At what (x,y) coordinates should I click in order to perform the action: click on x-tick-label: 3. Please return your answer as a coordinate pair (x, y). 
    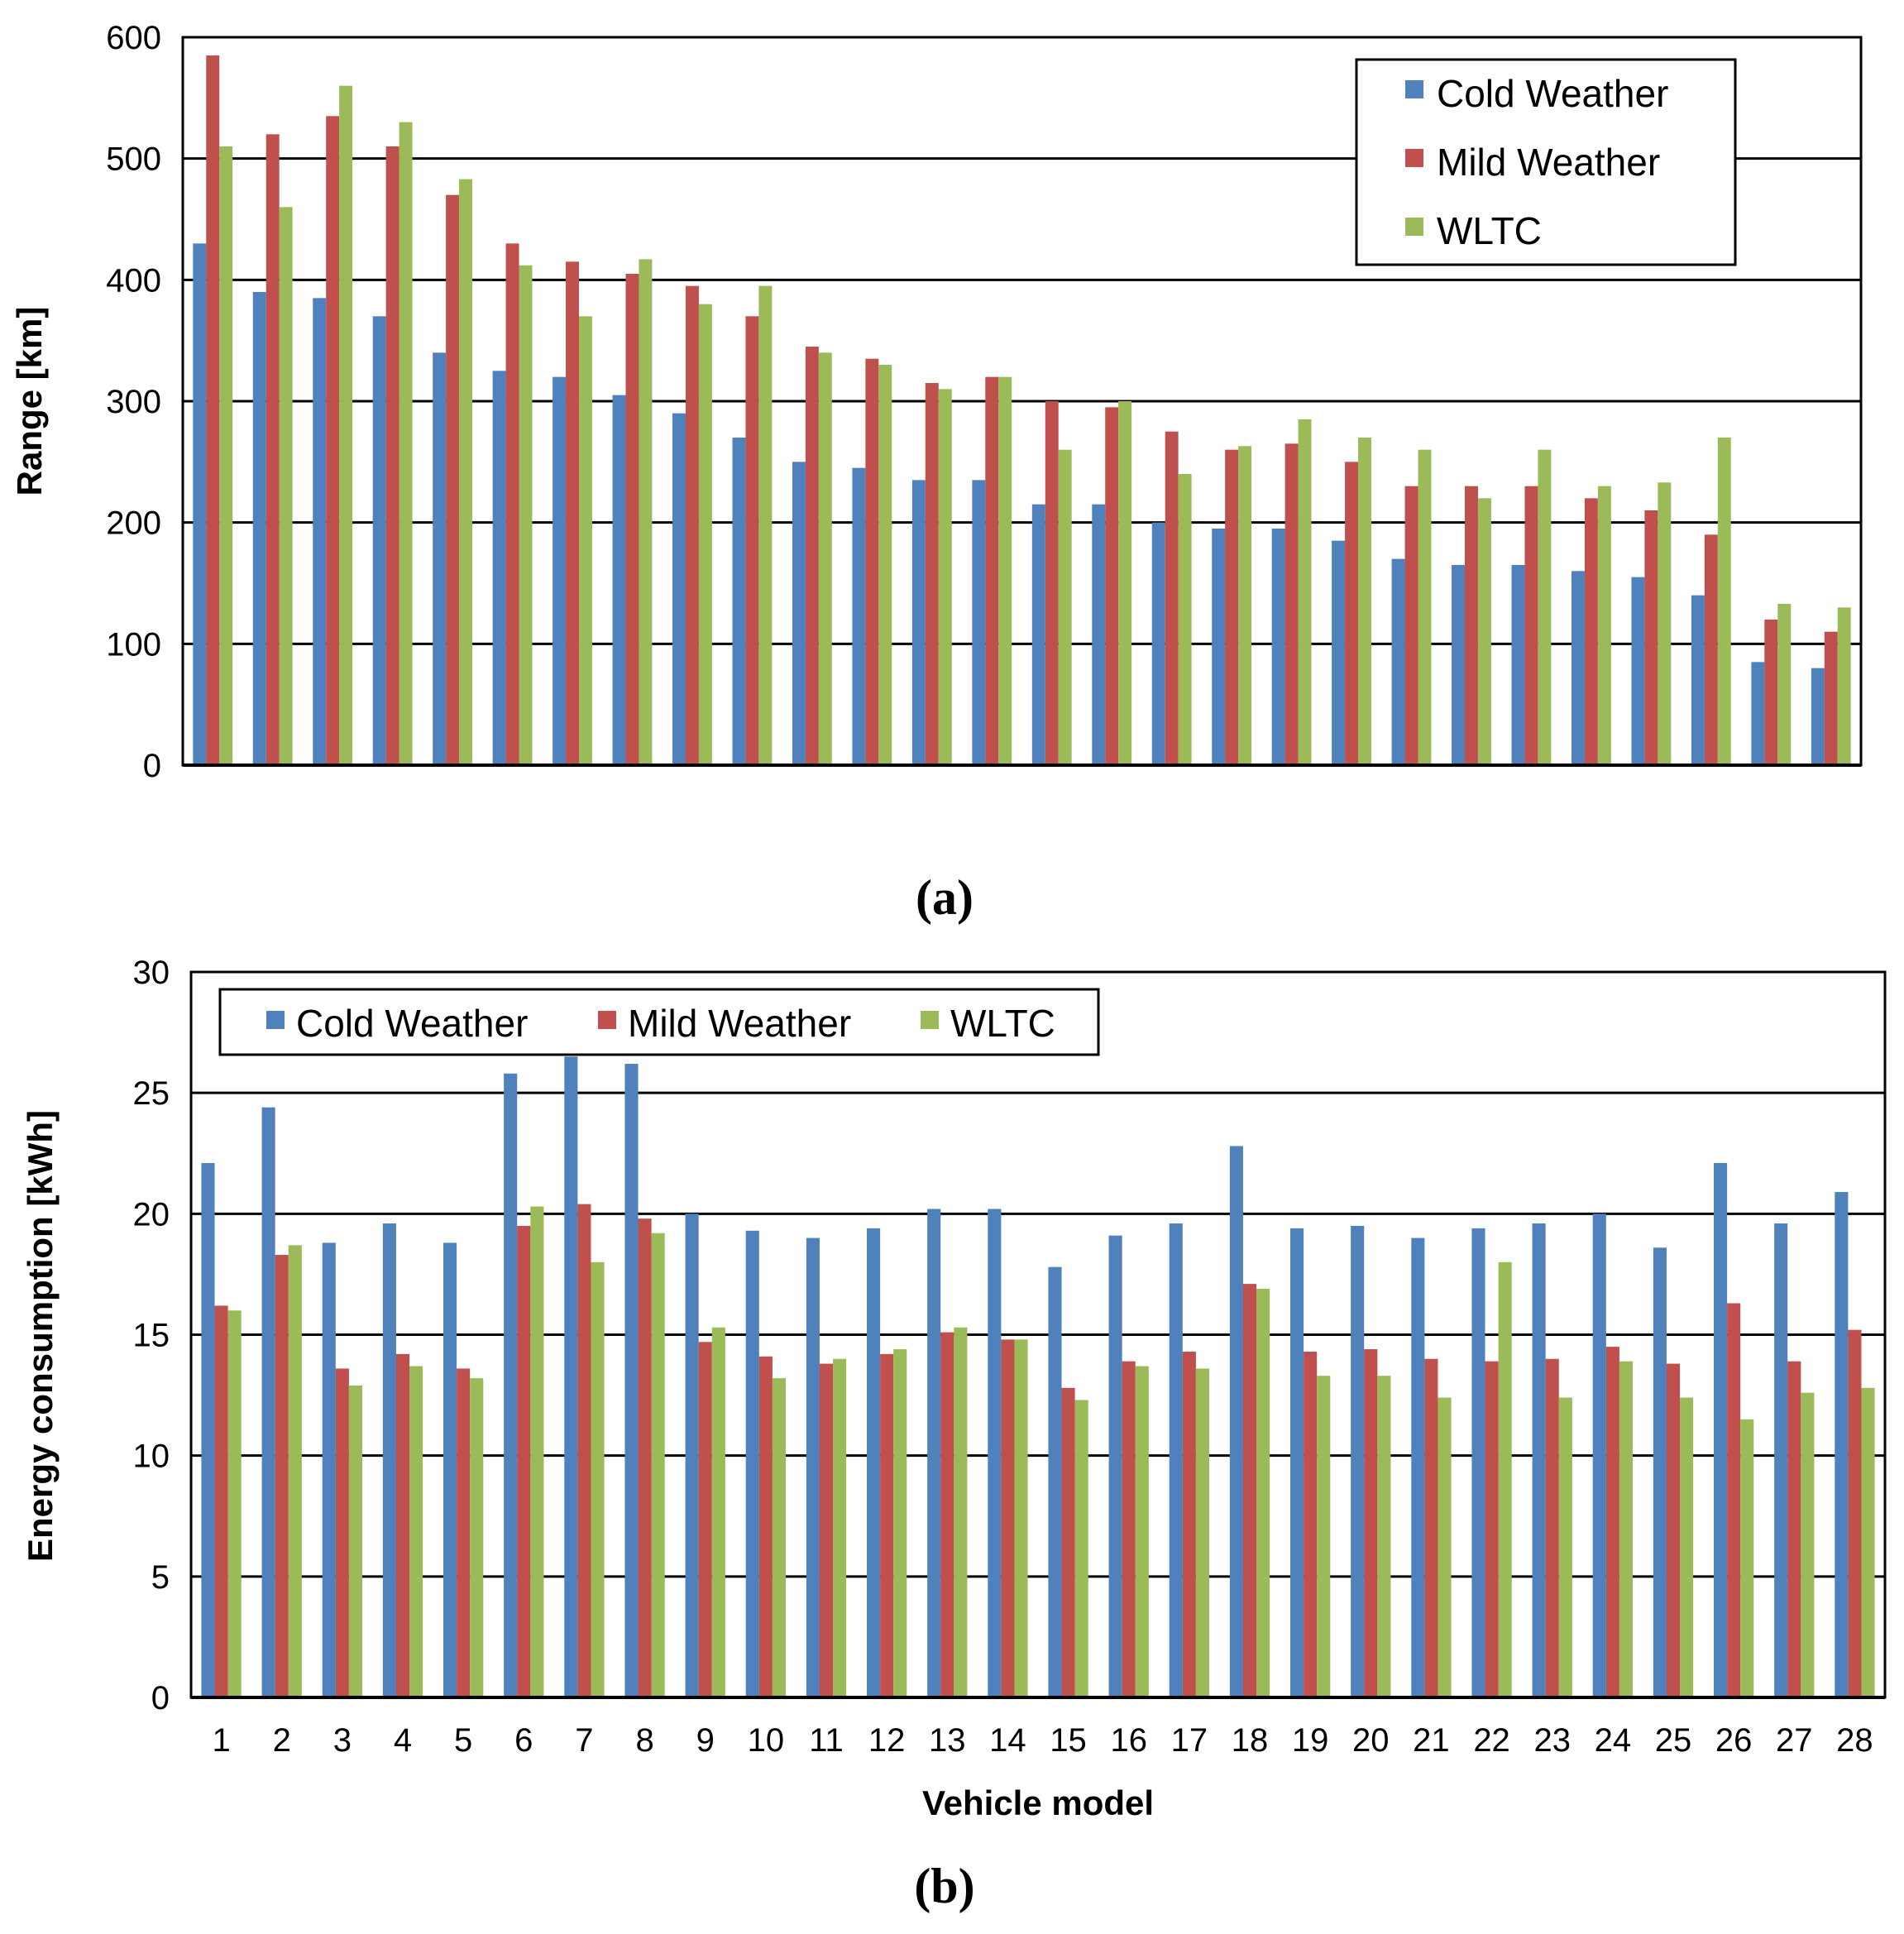
    Looking at the image, I should click on (342, 1740).